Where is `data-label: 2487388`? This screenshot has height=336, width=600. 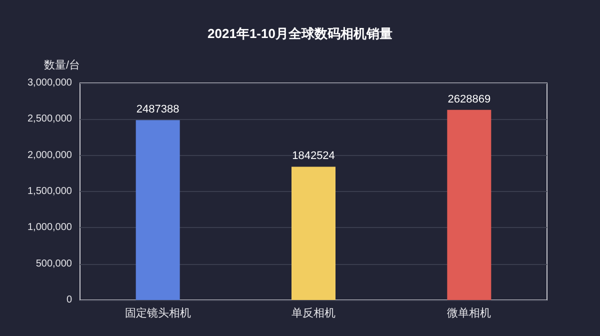
data-label: 2487388 is located at coordinates (158, 110).